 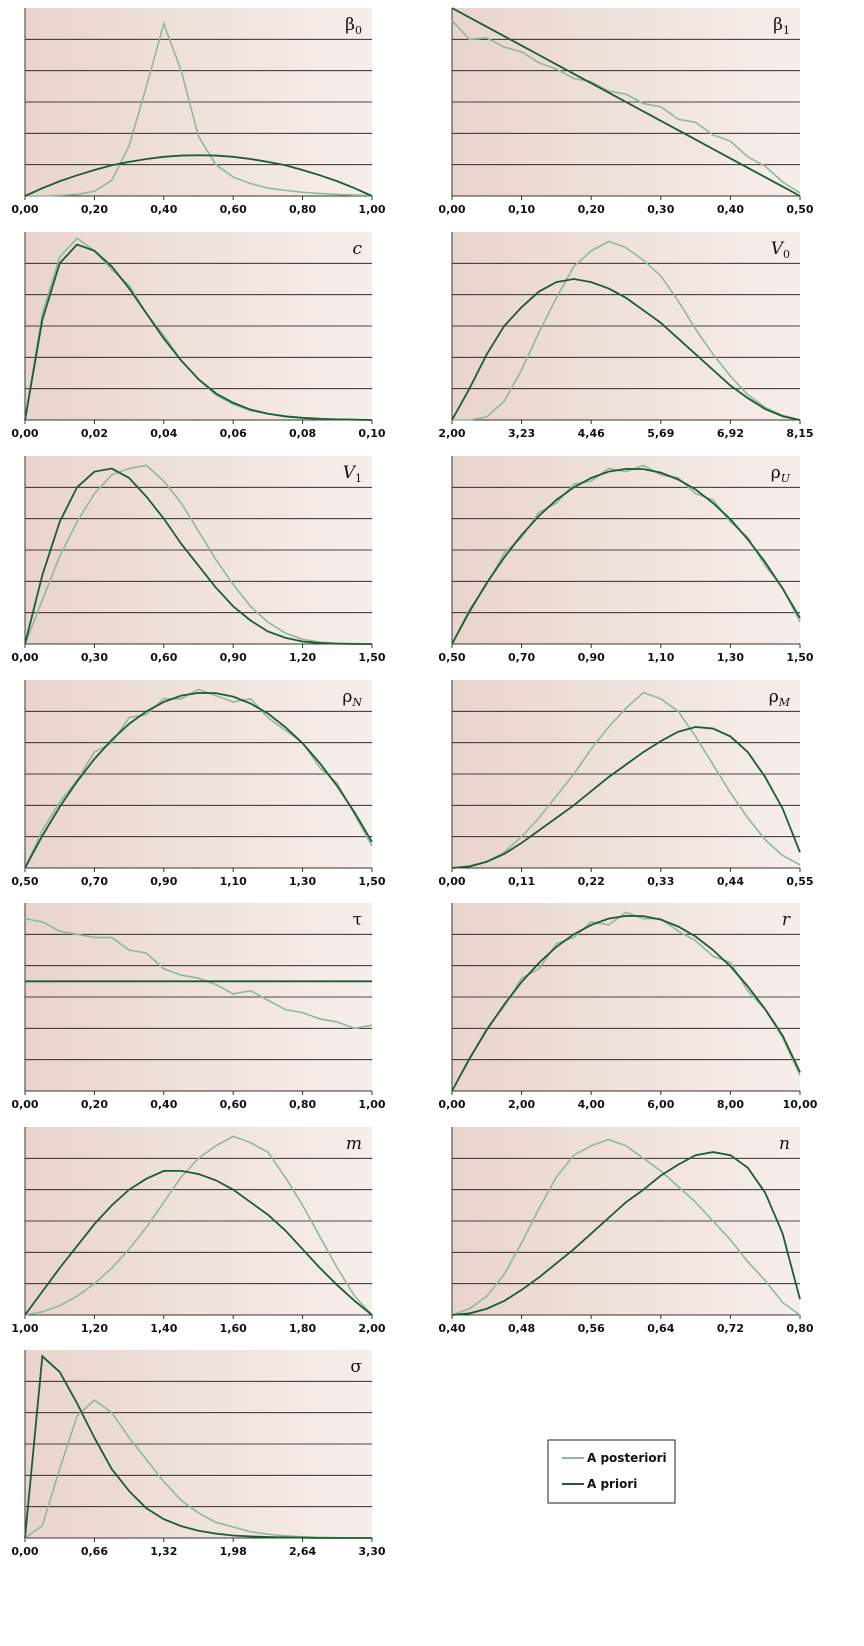 What do you see at coordinates (660, 433) in the screenshot?
I see `x-tick-label: 5,69` at bounding box center [660, 433].